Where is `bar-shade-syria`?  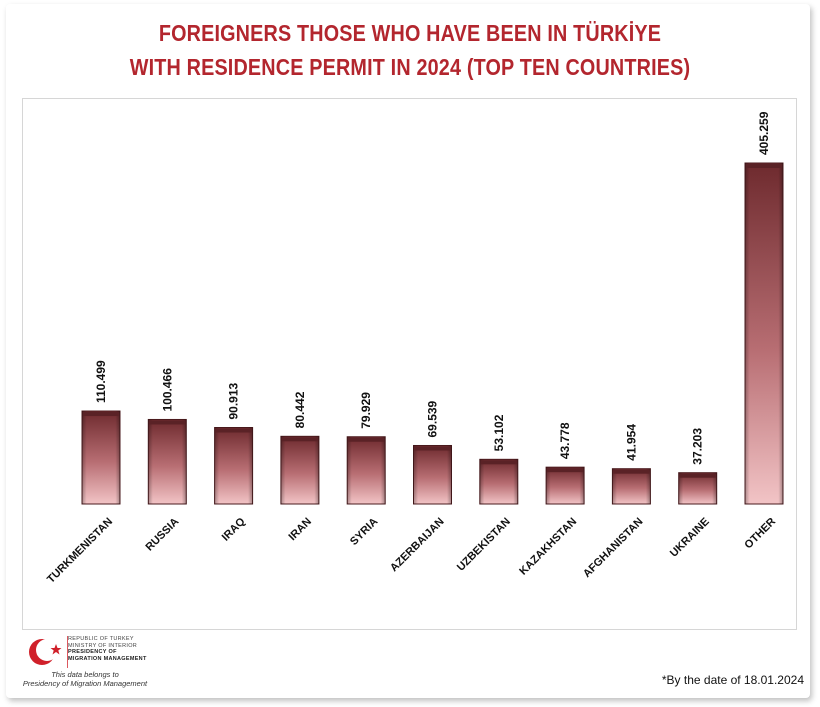 bar-shade-syria is located at coordinates (366, 470).